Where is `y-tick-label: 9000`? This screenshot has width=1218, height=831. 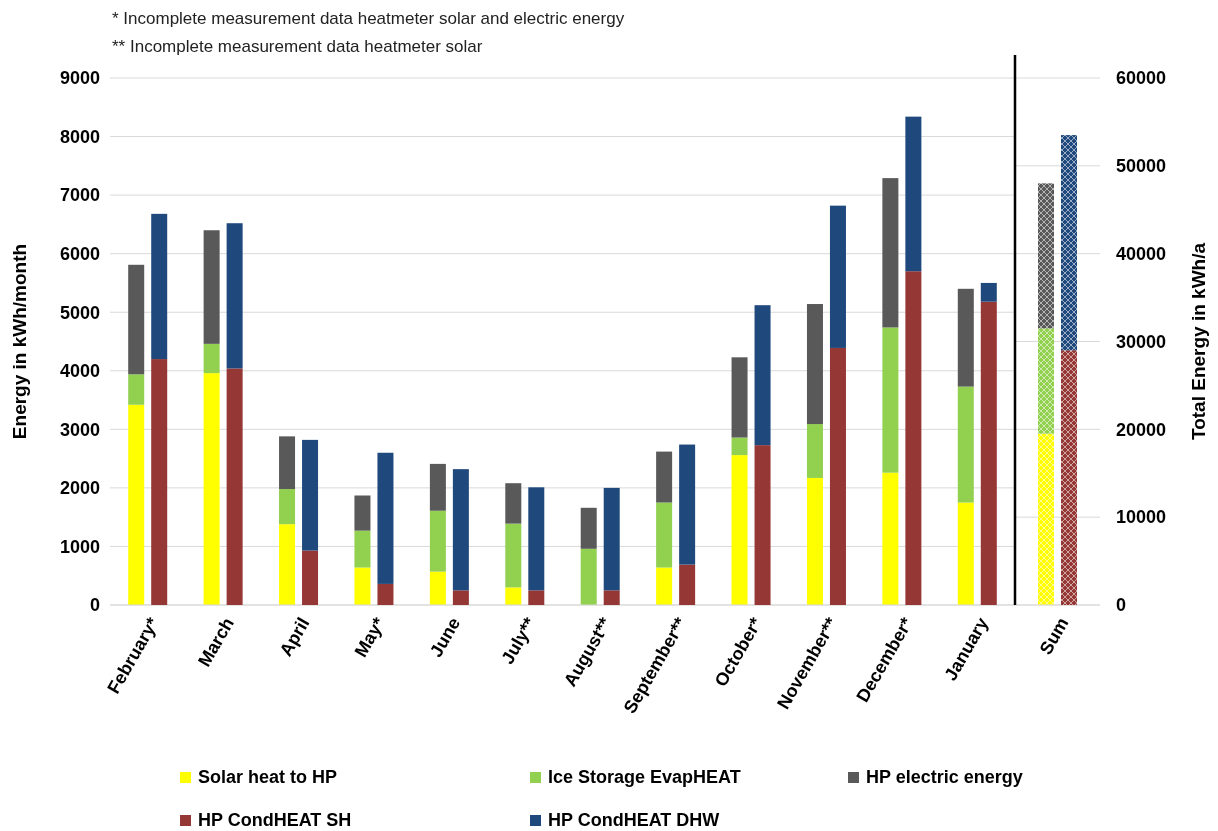
y-tick-label: 9000 is located at coordinates (79, 78).